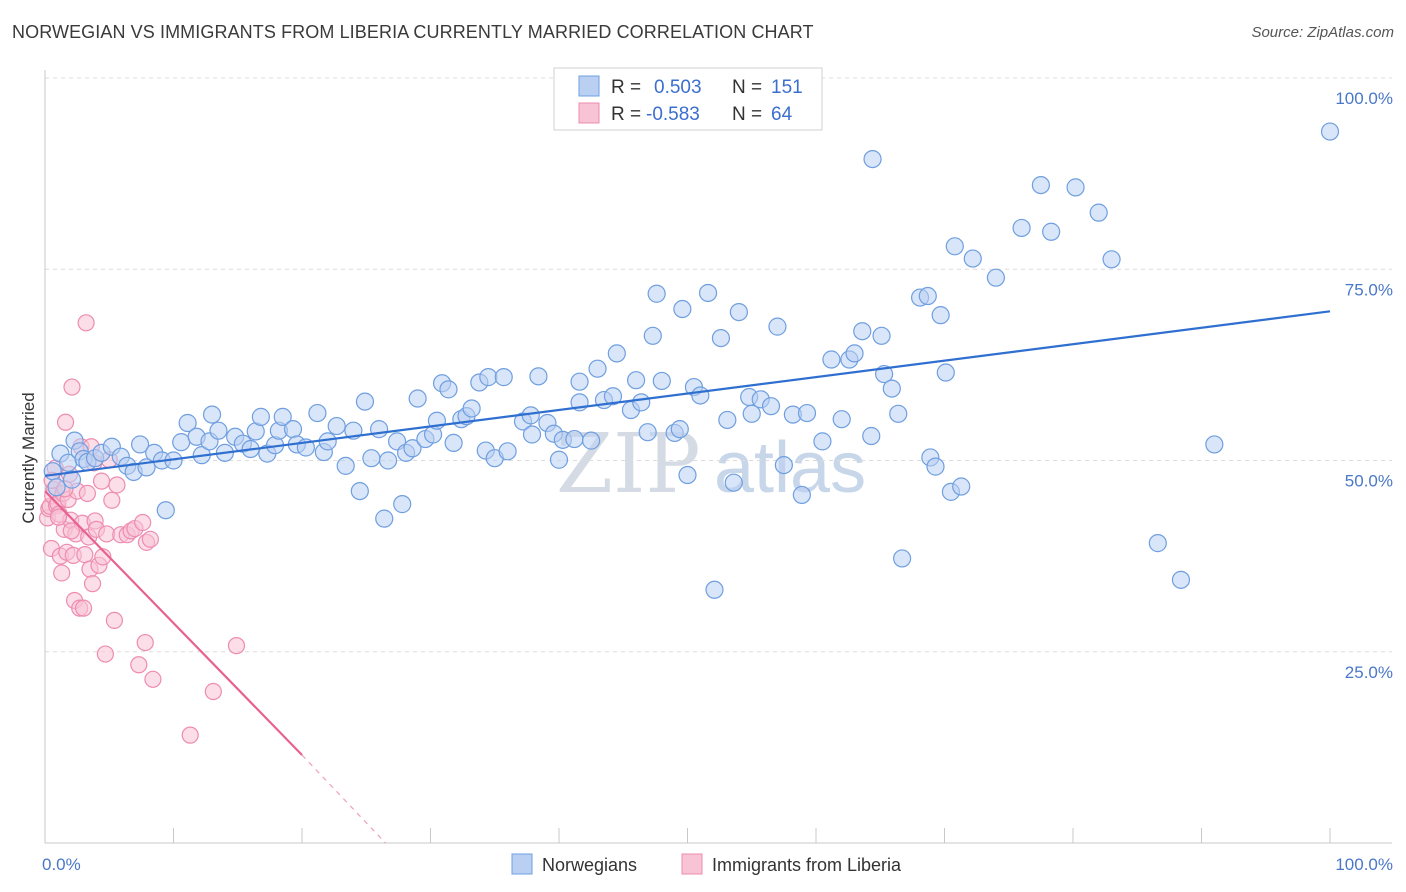 Image resolution: width=1406 pixels, height=892 pixels. What do you see at coordinates (589, 113) in the screenshot?
I see `legend-swatch-liberia` at bounding box center [589, 113].